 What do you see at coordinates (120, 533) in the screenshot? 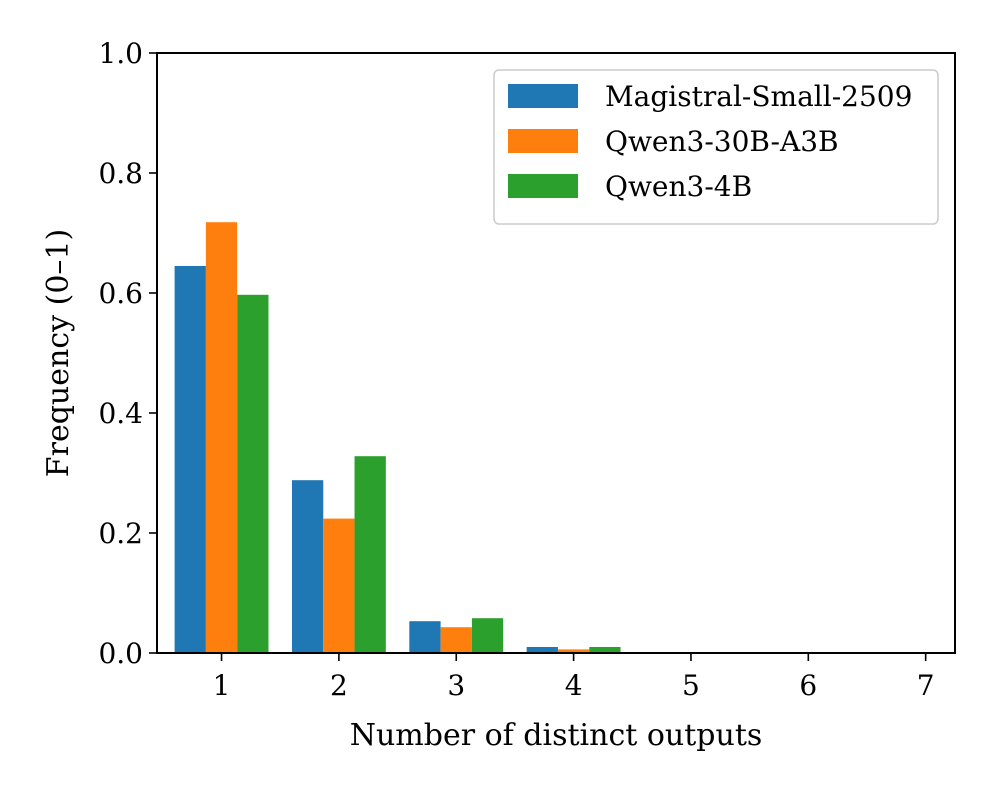
I see `y-tick-label: 0.2` at bounding box center [120, 533].